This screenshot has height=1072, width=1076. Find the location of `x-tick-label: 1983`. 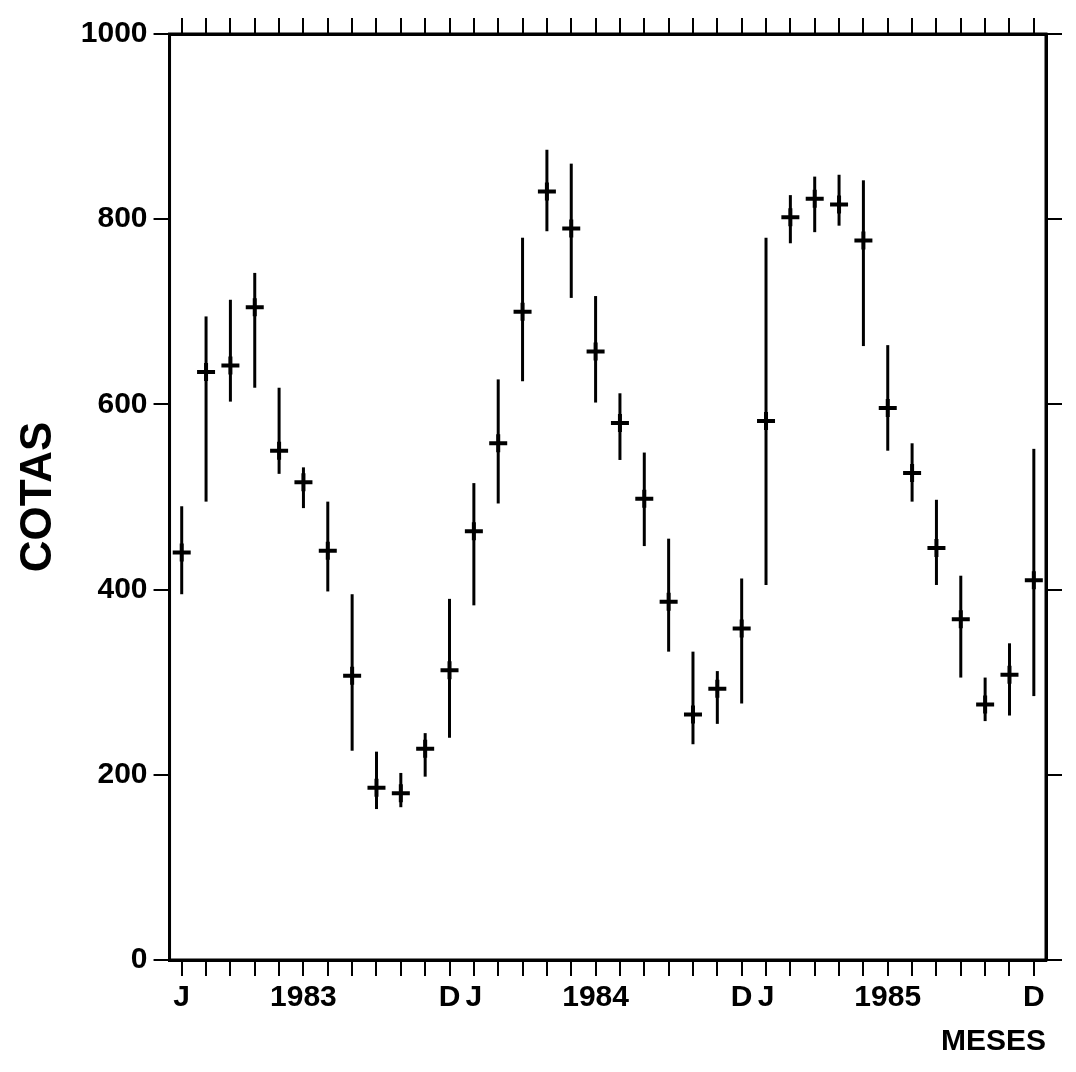

x-tick-label: 1983 is located at coordinates (303, 996).